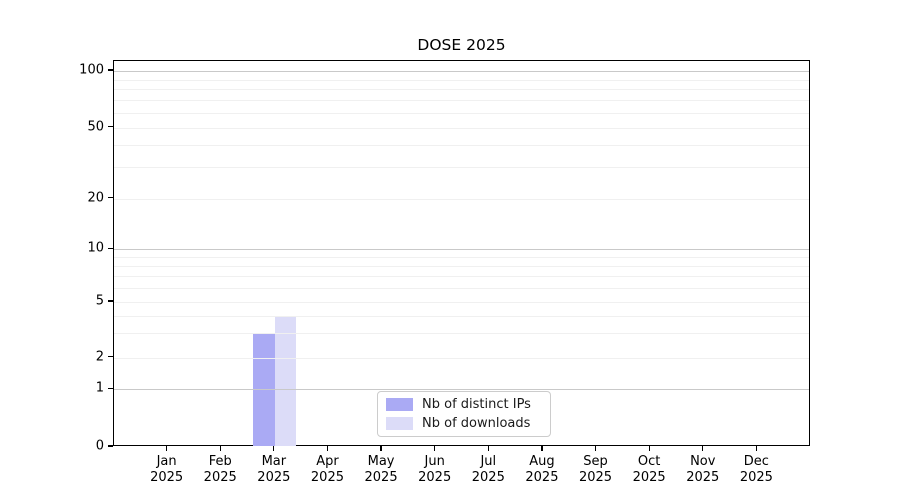 Image resolution: width=900 pixels, height=500 pixels. I want to click on x-tick-label-feb: Feb 2025, so click(220, 469).